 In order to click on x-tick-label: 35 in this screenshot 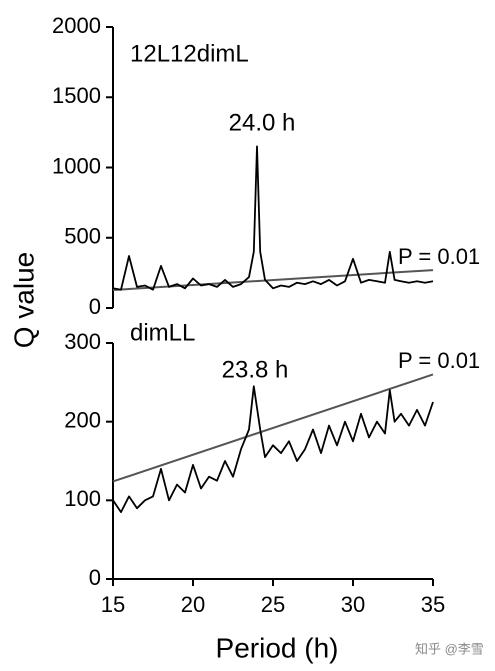, I will do `click(433, 604)`.